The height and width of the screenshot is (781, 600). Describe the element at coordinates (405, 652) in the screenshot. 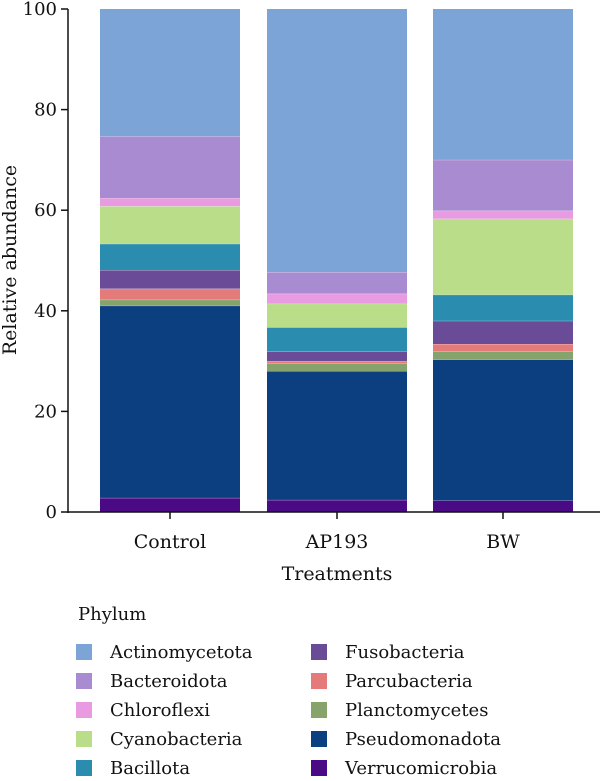

I see `legend-label: Fusobacteria` at that location.